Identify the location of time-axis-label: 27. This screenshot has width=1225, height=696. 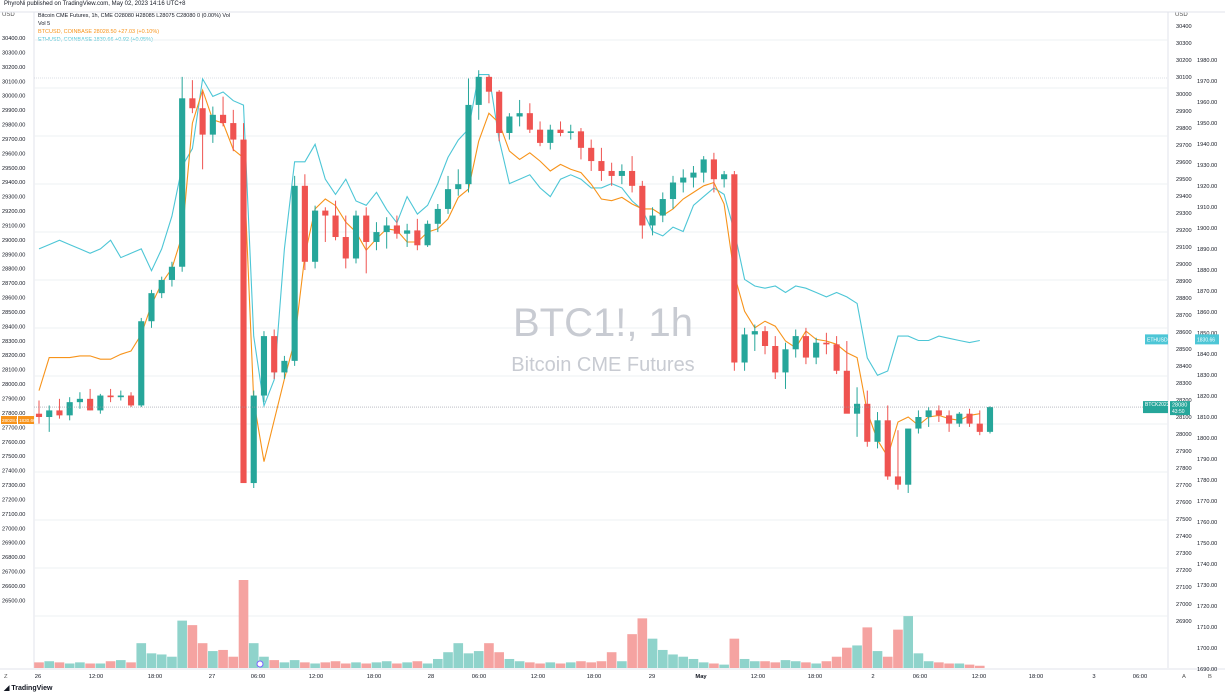
(212, 677).